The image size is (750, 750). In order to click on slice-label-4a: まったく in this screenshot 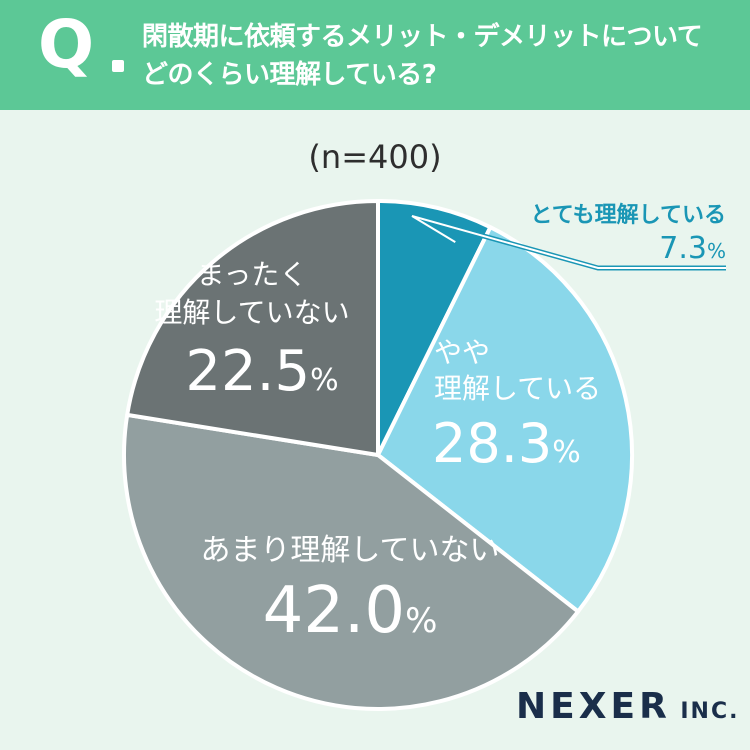, I will do `click(252, 274)`.